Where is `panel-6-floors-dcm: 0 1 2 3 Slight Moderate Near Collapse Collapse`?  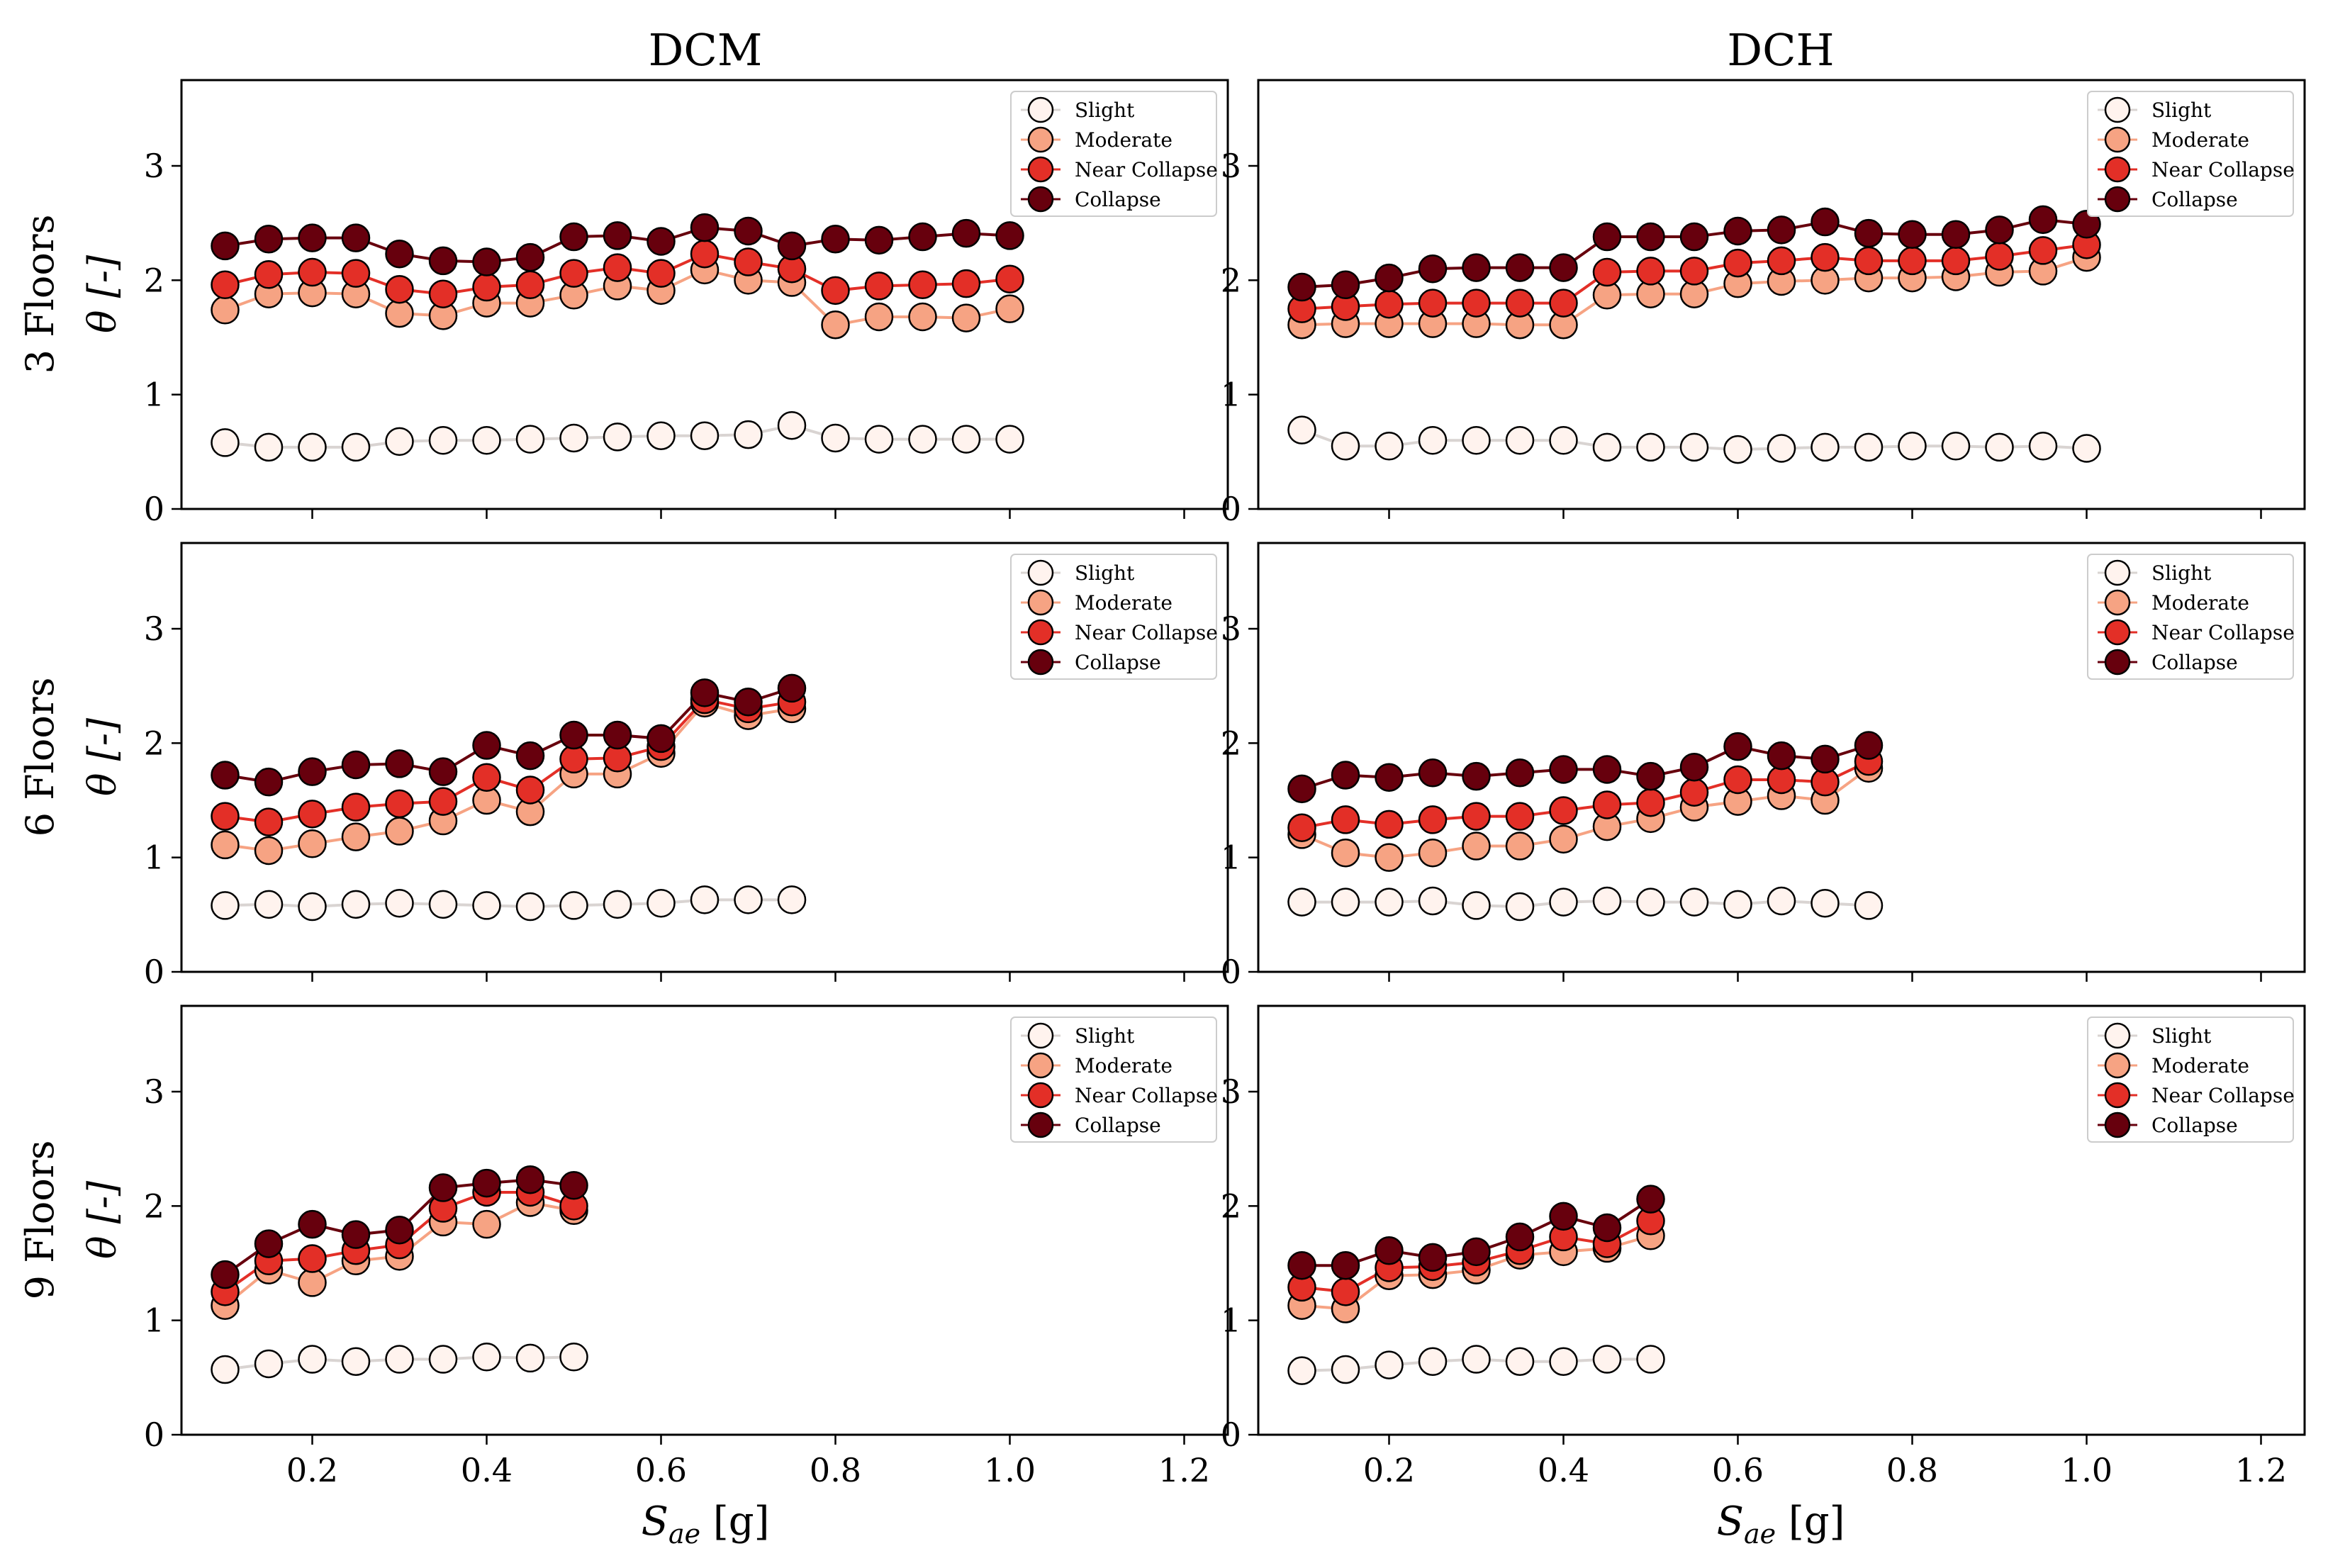 panel-6-floors-dcm: 0 1 2 3 Slight Moderate Near Collapse Collapse is located at coordinates (686, 766).